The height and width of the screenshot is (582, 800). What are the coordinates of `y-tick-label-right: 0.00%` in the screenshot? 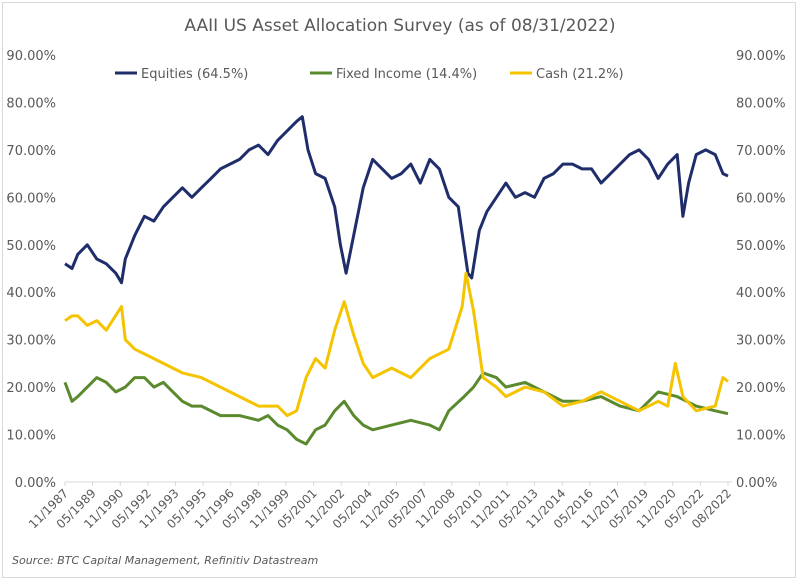 It's located at (756, 483).